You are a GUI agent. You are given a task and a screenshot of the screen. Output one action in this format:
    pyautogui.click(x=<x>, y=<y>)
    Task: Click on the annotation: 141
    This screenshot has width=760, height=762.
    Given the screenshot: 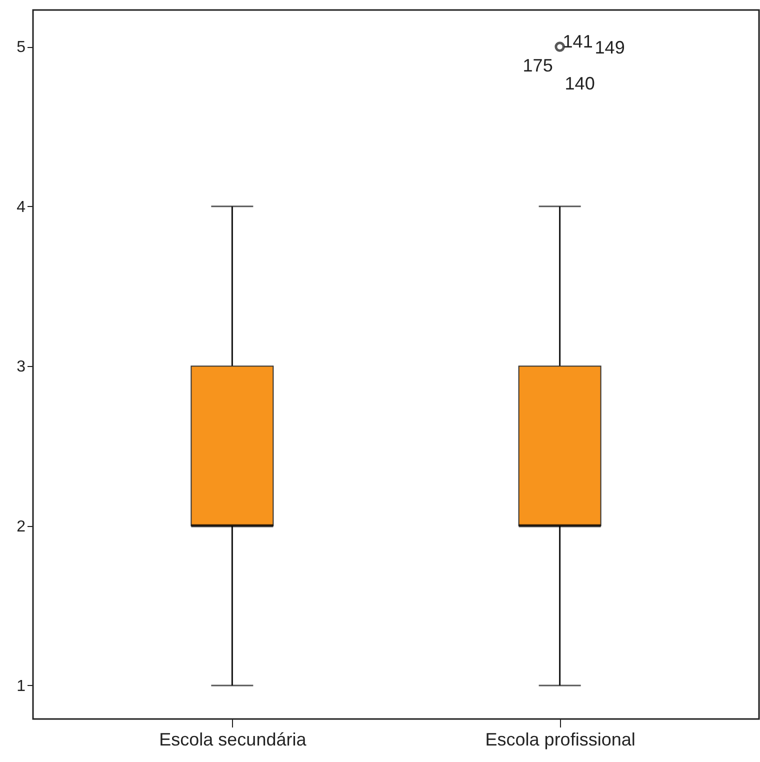 What is the action you would take?
    pyautogui.click(x=577, y=42)
    